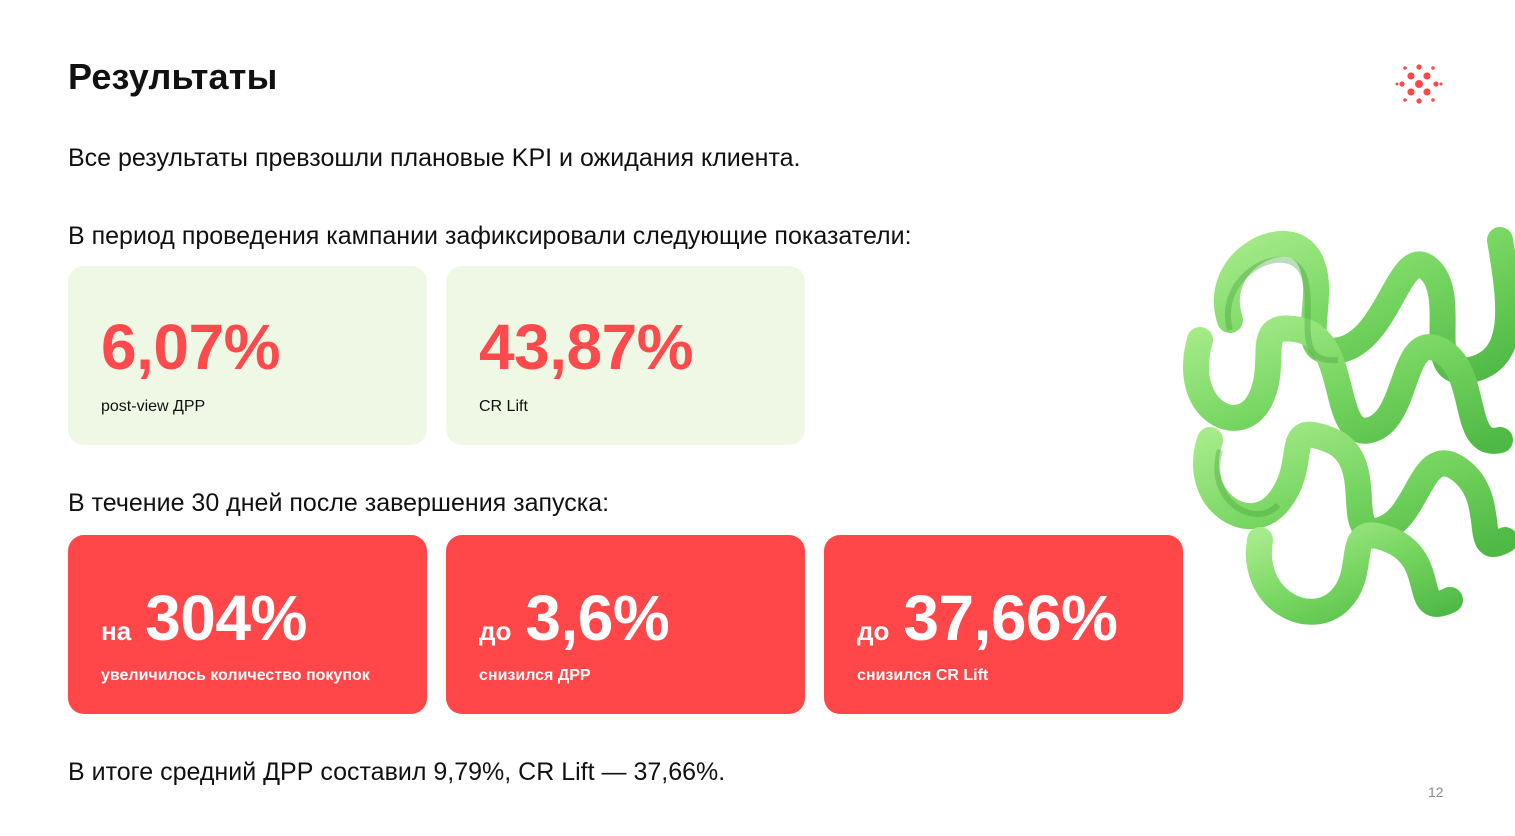 The width and height of the screenshot is (1515, 836). I want to click on green-ribbon-decoration, so click(1349, 426).